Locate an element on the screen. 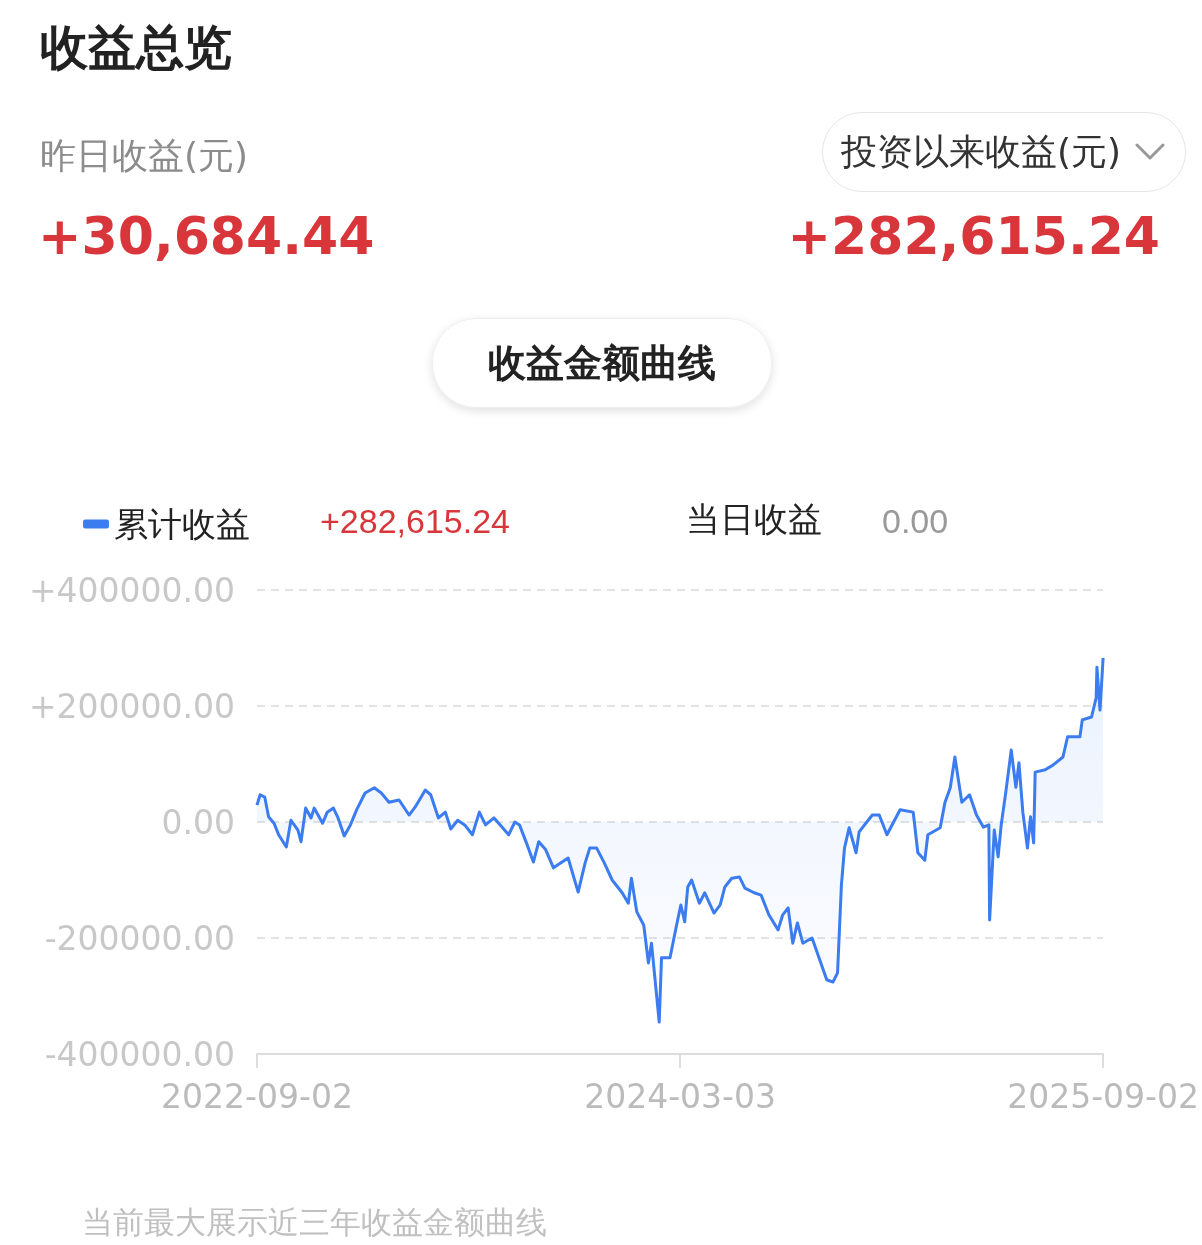 The width and height of the screenshot is (1202, 1245). text: 昨日收益(元) is located at coordinates (144, 156).